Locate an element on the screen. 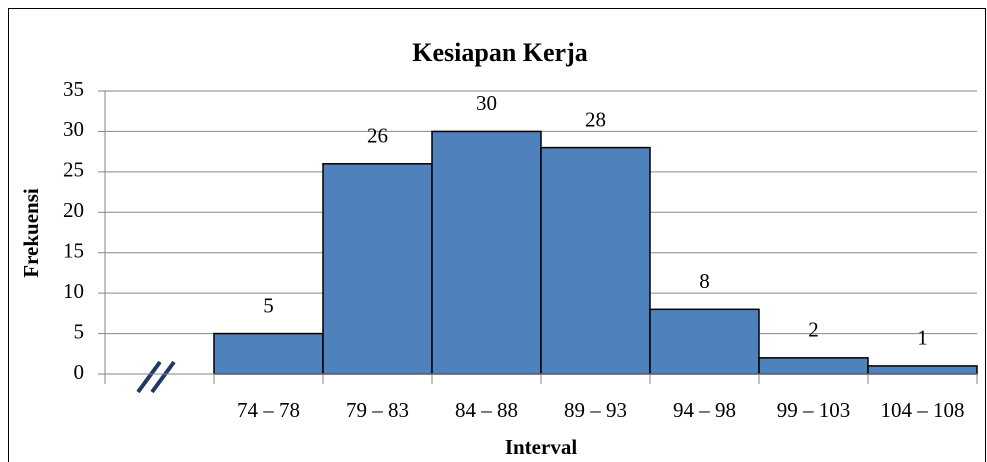 The image size is (987, 462). y-tick-label: 20 is located at coordinates (73, 210).